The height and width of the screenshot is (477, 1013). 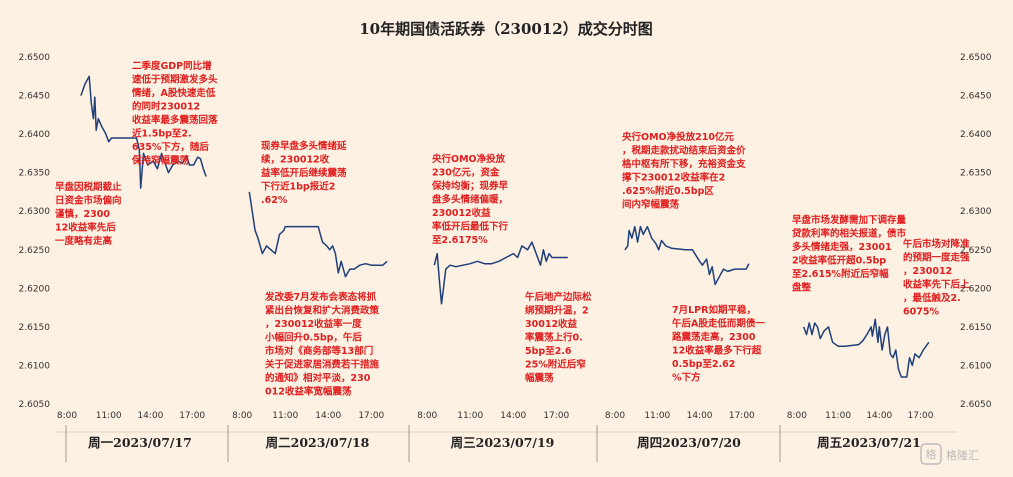 What do you see at coordinates (35, 97) in the screenshot?
I see `y-tick-left: 2.6450` at bounding box center [35, 97].